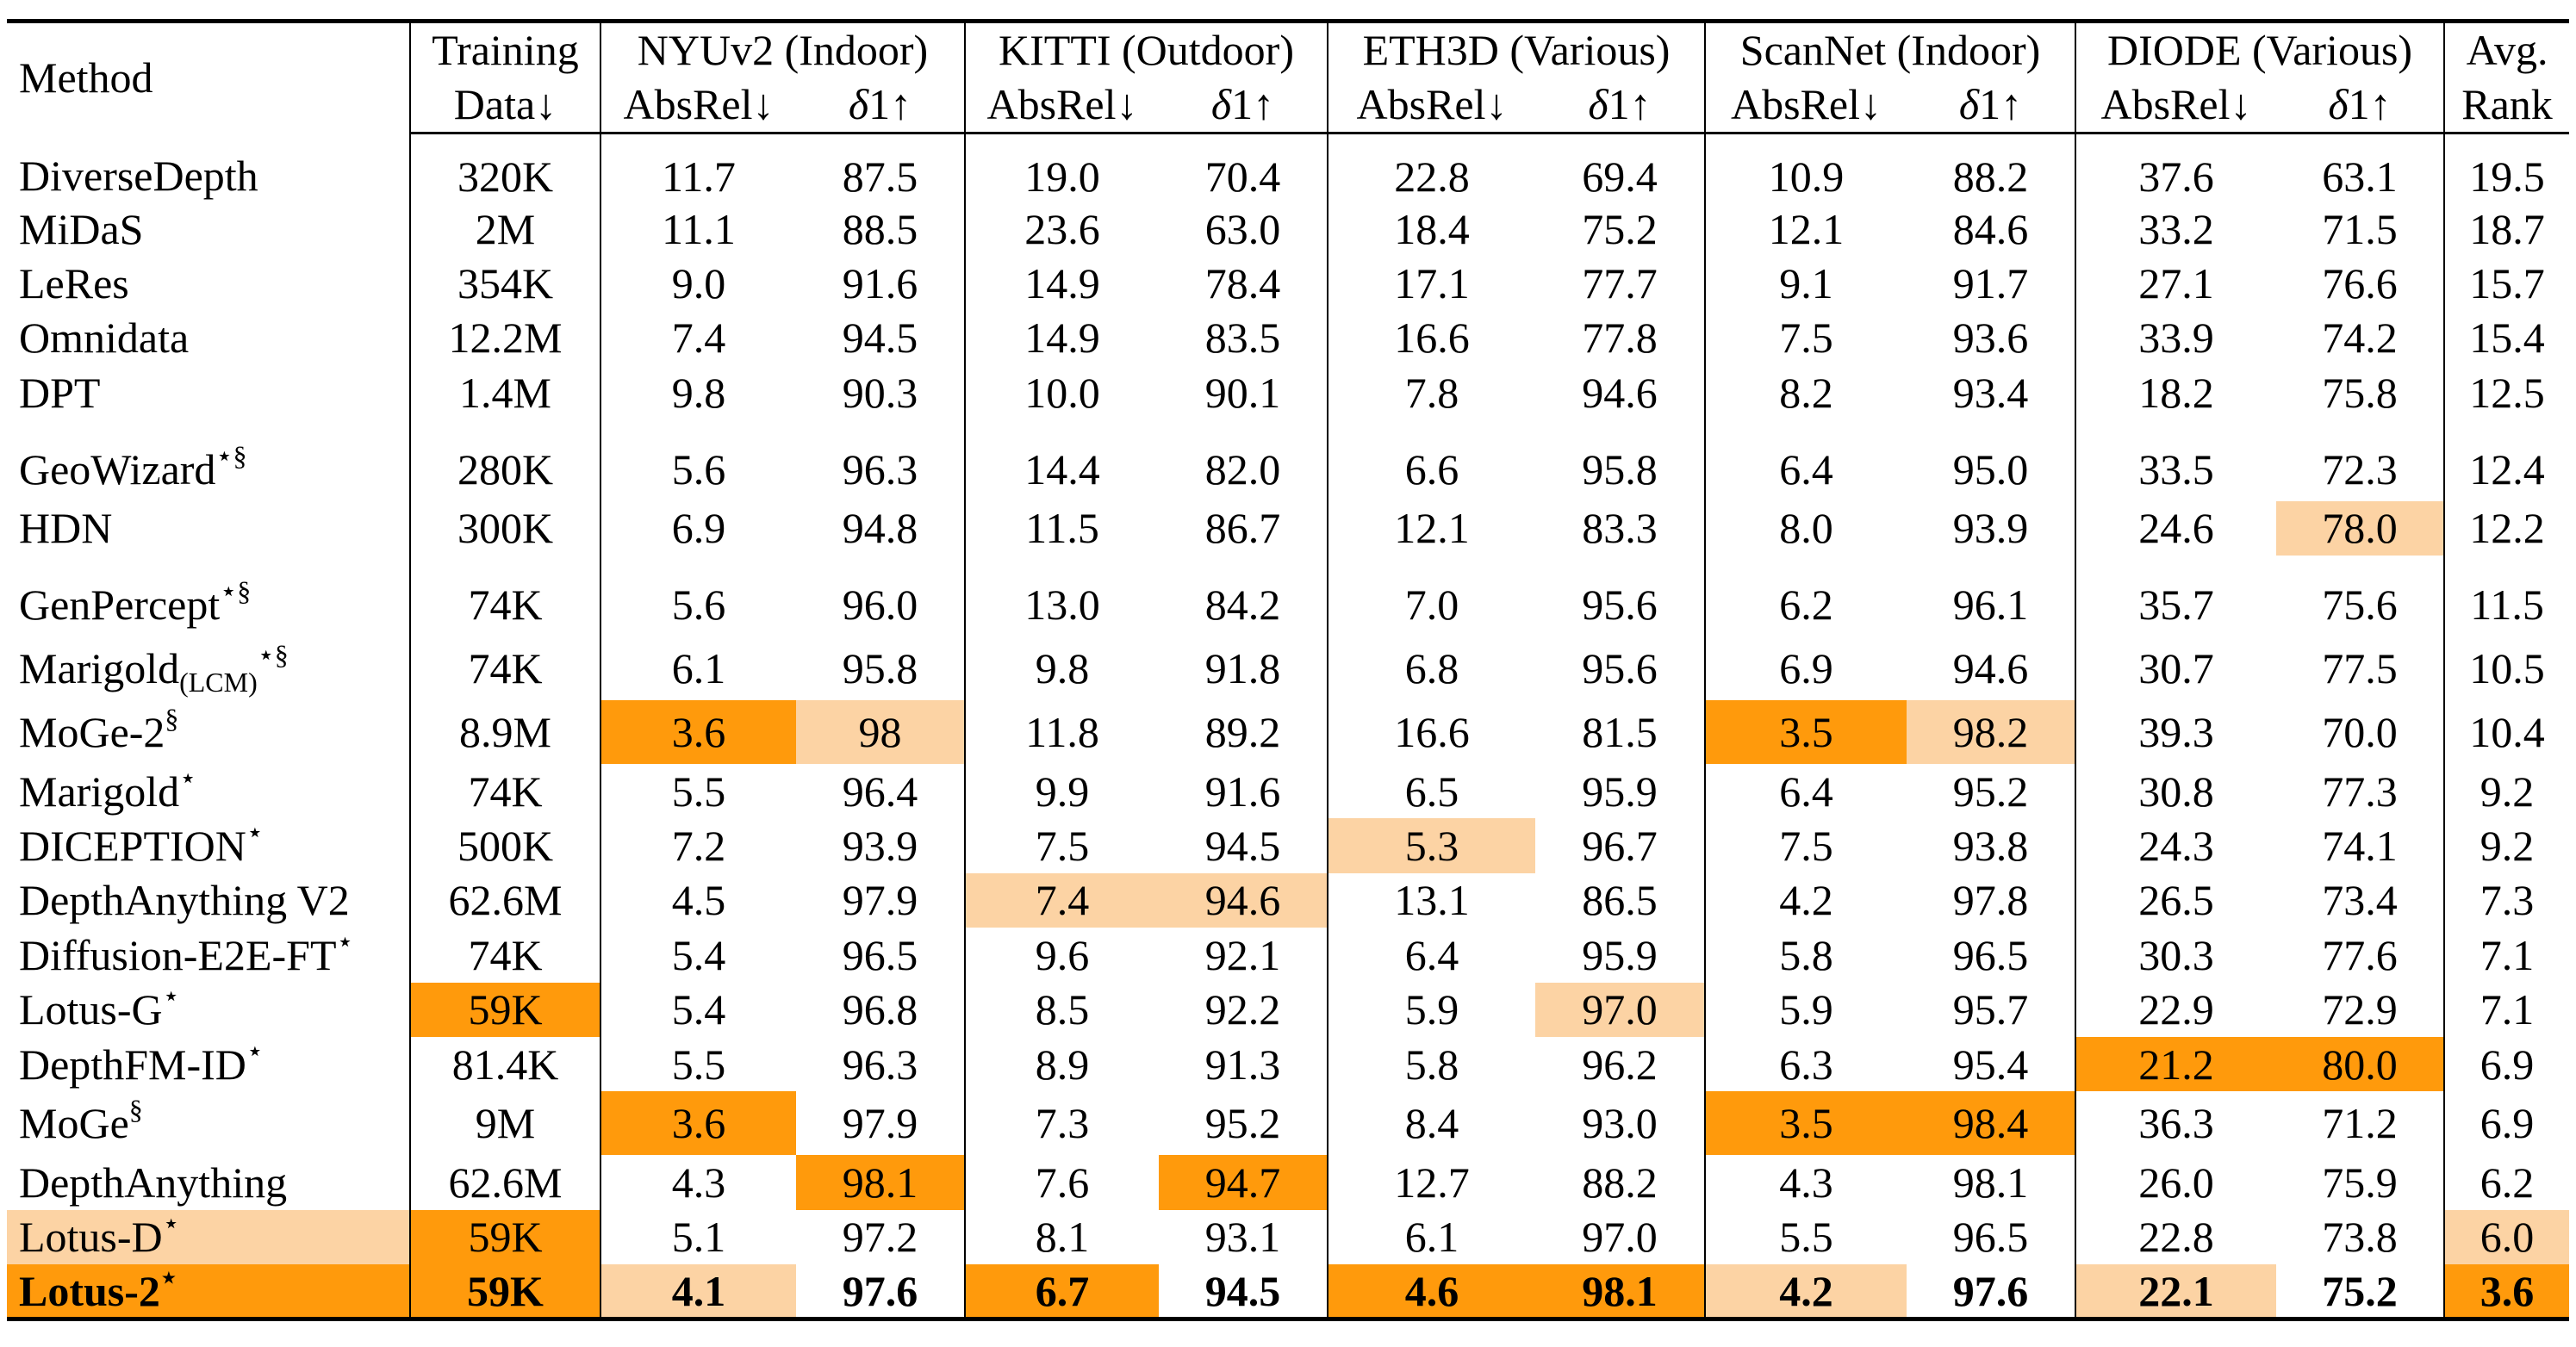 Image resolution: width=2576 pixels, height=1347 pixels. I want to click on nyuv2-delta1-cell: 97.9, so click(880, 900).